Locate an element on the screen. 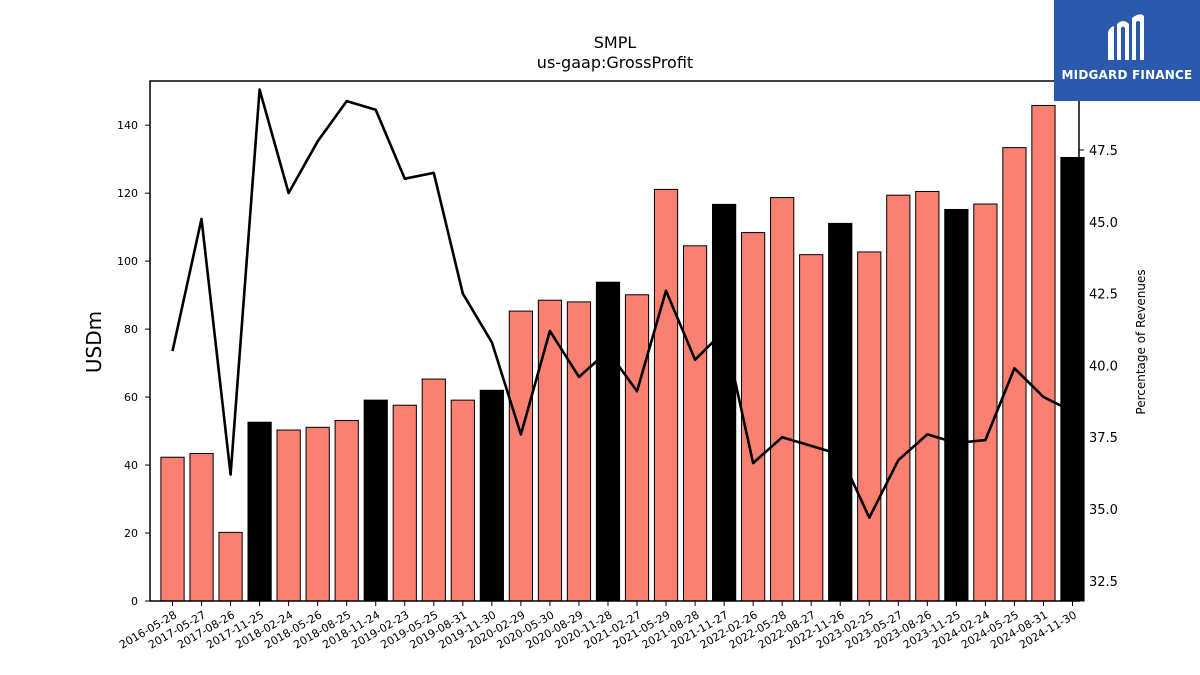 This screenshot has height=675, width=1200. y-tick-label: 40 is located at coordinates (131, 465).